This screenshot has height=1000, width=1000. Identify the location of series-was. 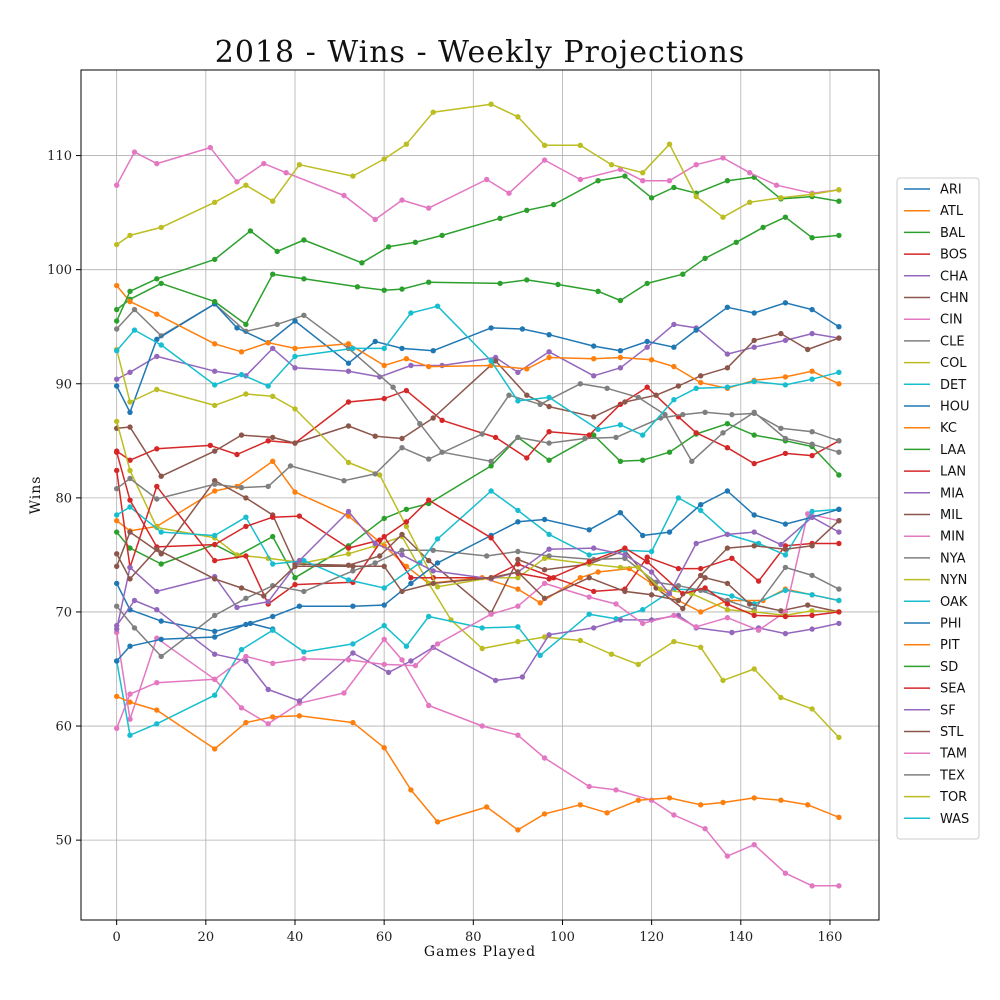
(478, 370).